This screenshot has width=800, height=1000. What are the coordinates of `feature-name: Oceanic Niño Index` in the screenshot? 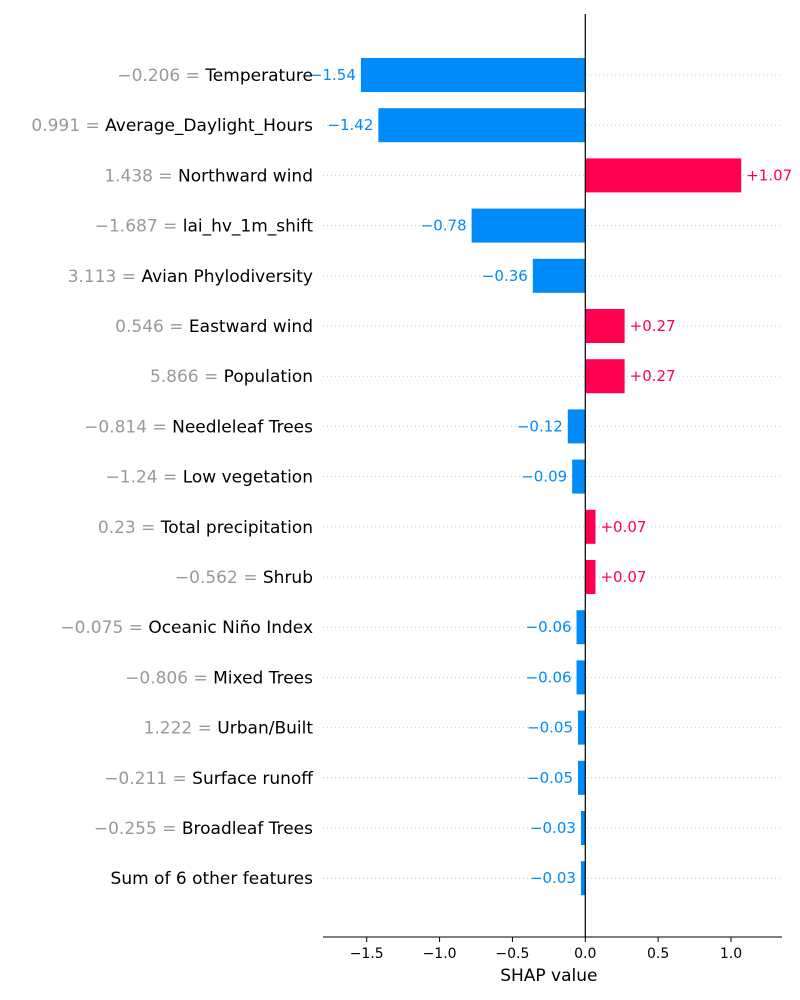 It's located at (230, 628).